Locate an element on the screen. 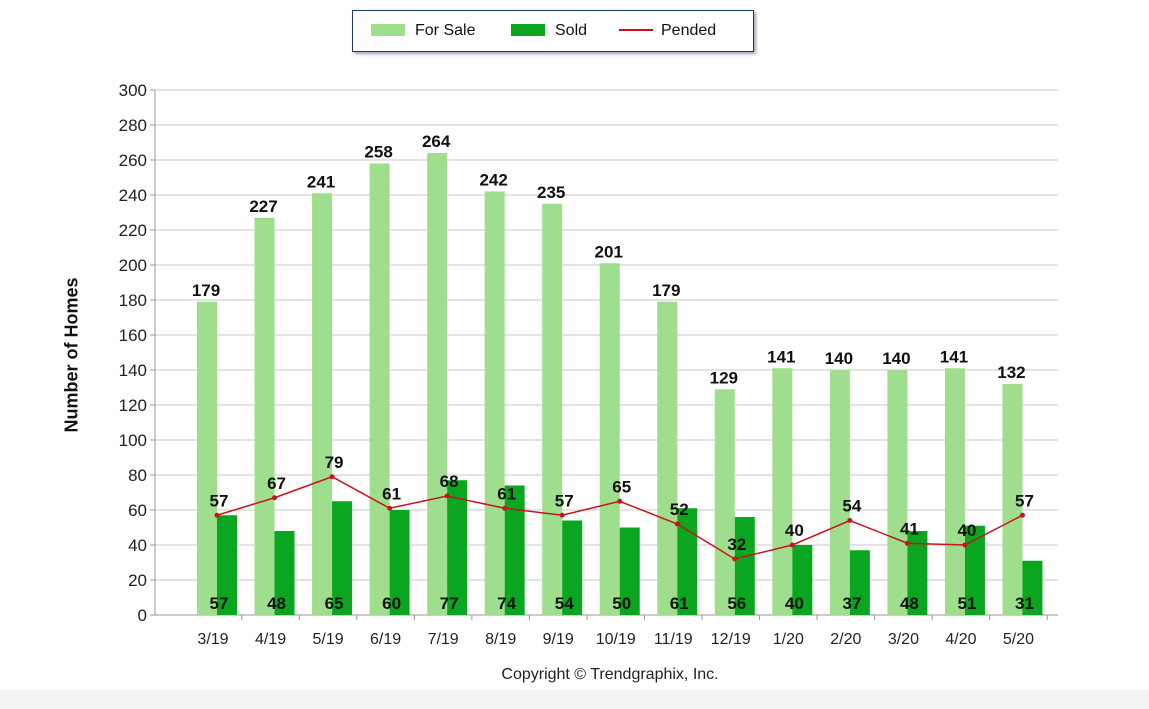  legend-label-pended: Pended is located at coordinates (689, 30).